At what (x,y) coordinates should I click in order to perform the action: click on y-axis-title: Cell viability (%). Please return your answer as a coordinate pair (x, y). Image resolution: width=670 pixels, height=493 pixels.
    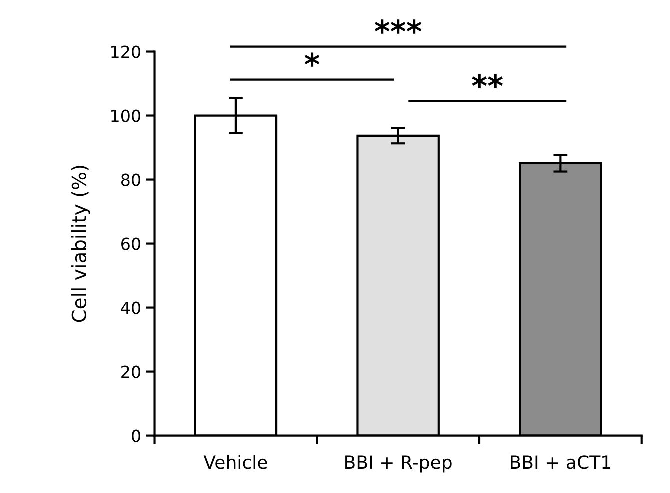
    Looking at the image, I should click on (81, 244).